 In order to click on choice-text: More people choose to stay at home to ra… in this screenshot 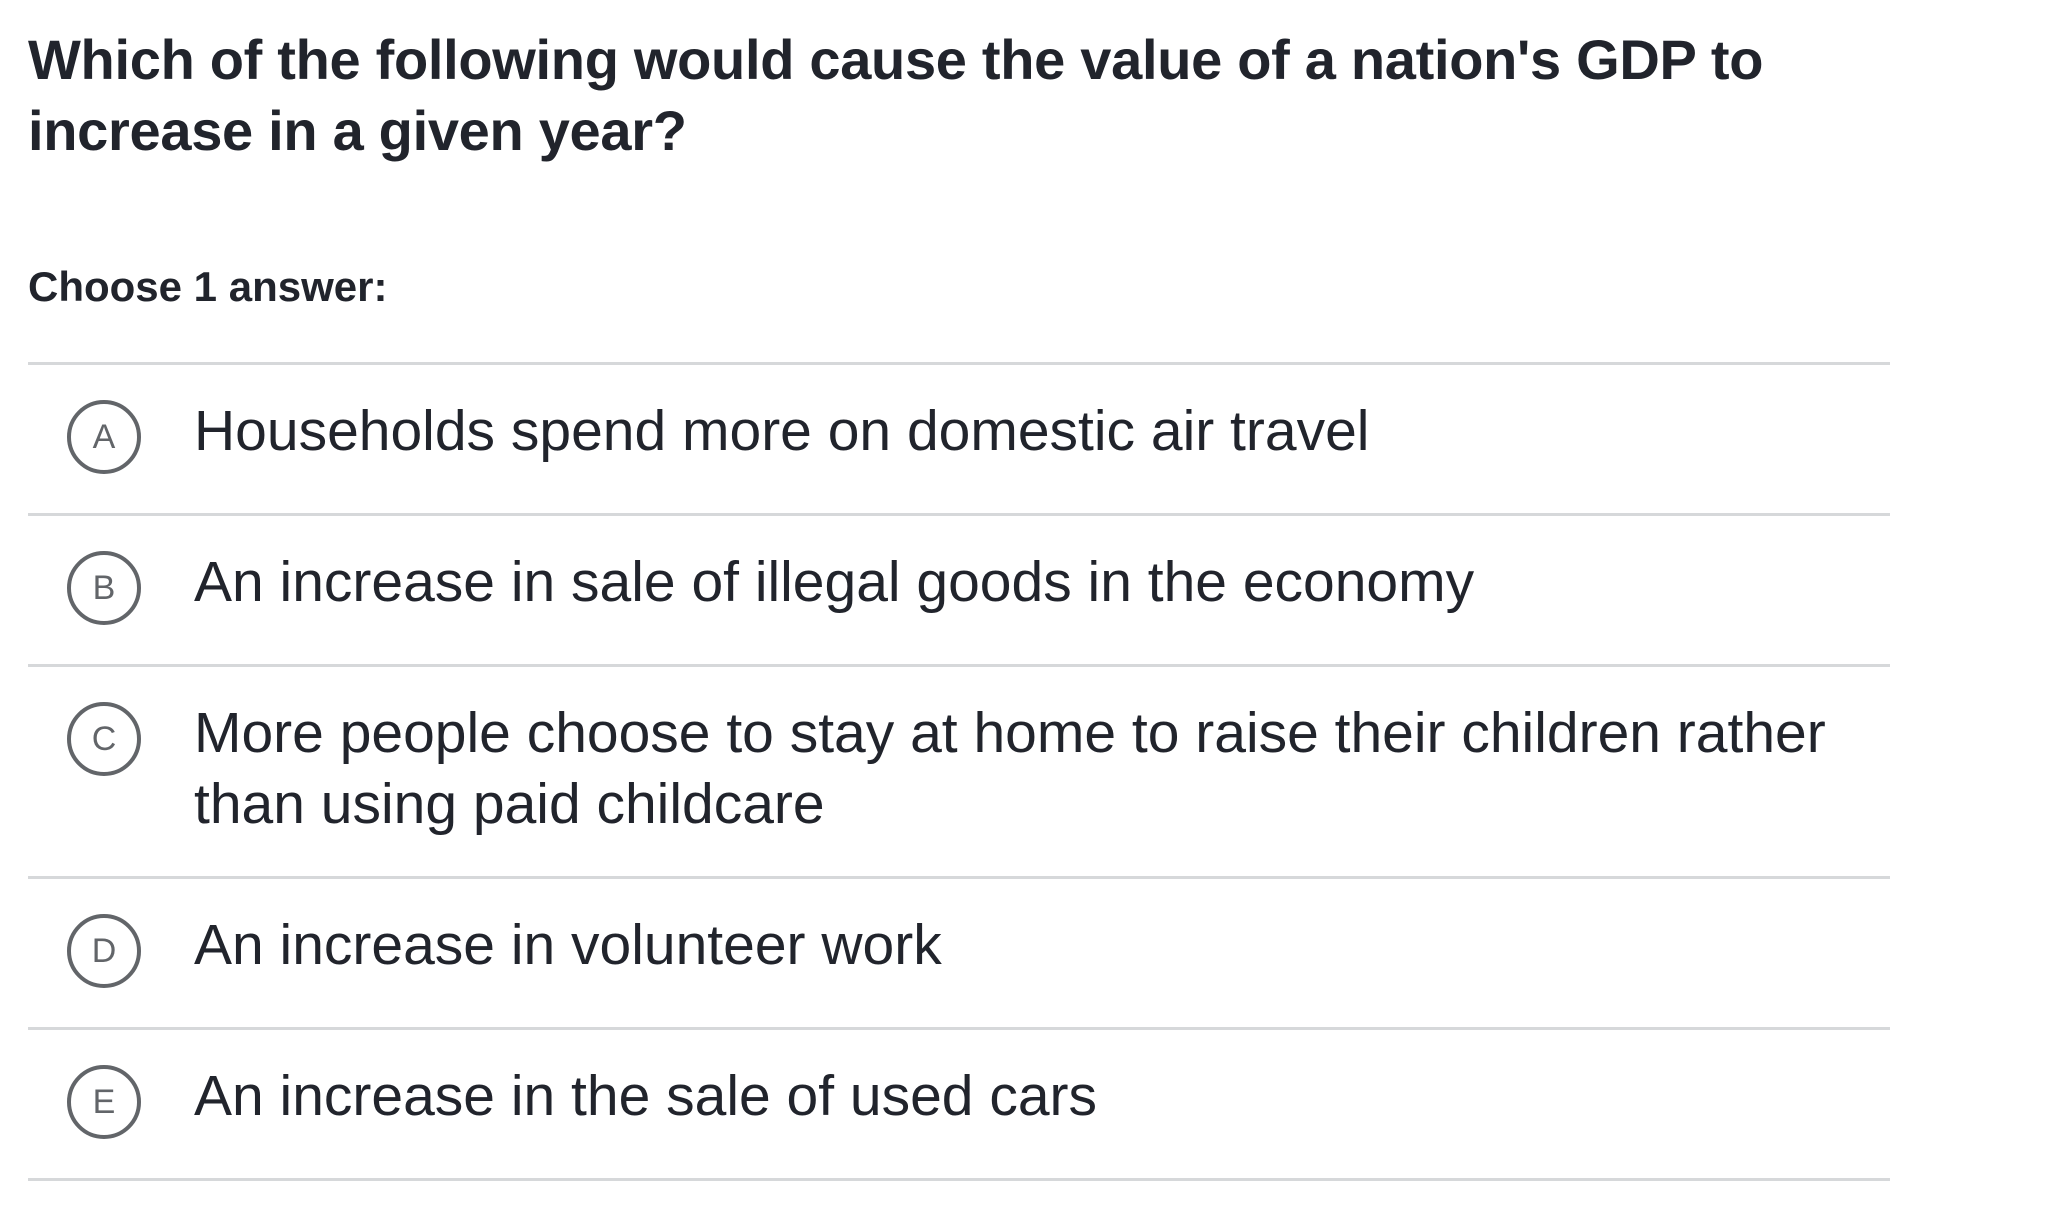, I will do `click(1010, 768)`.